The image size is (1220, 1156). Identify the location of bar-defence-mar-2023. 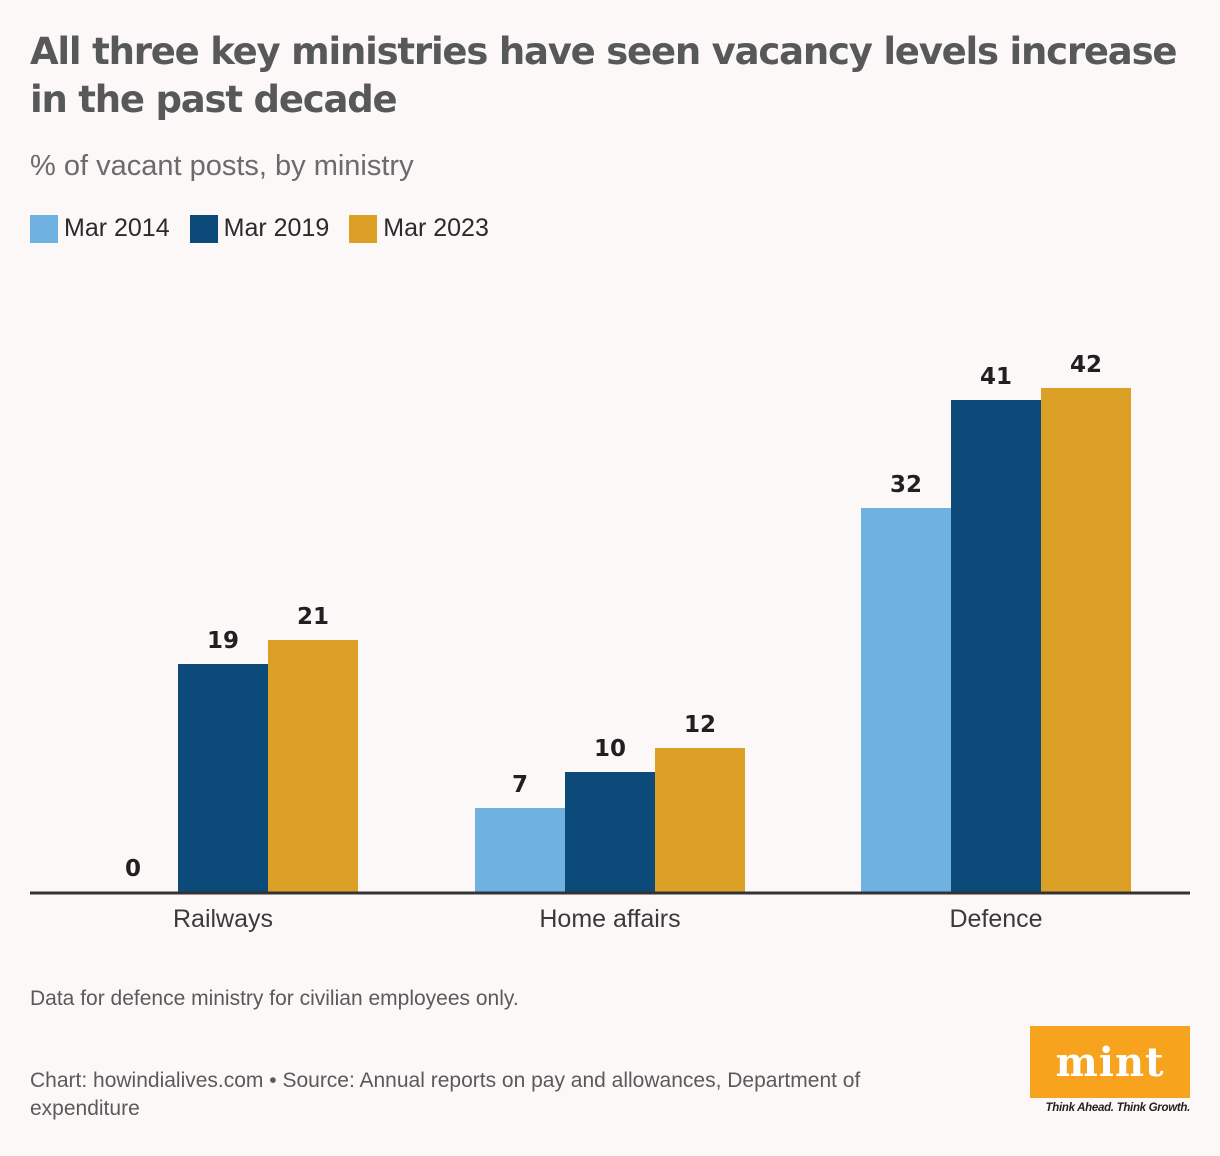
(1086, 640).